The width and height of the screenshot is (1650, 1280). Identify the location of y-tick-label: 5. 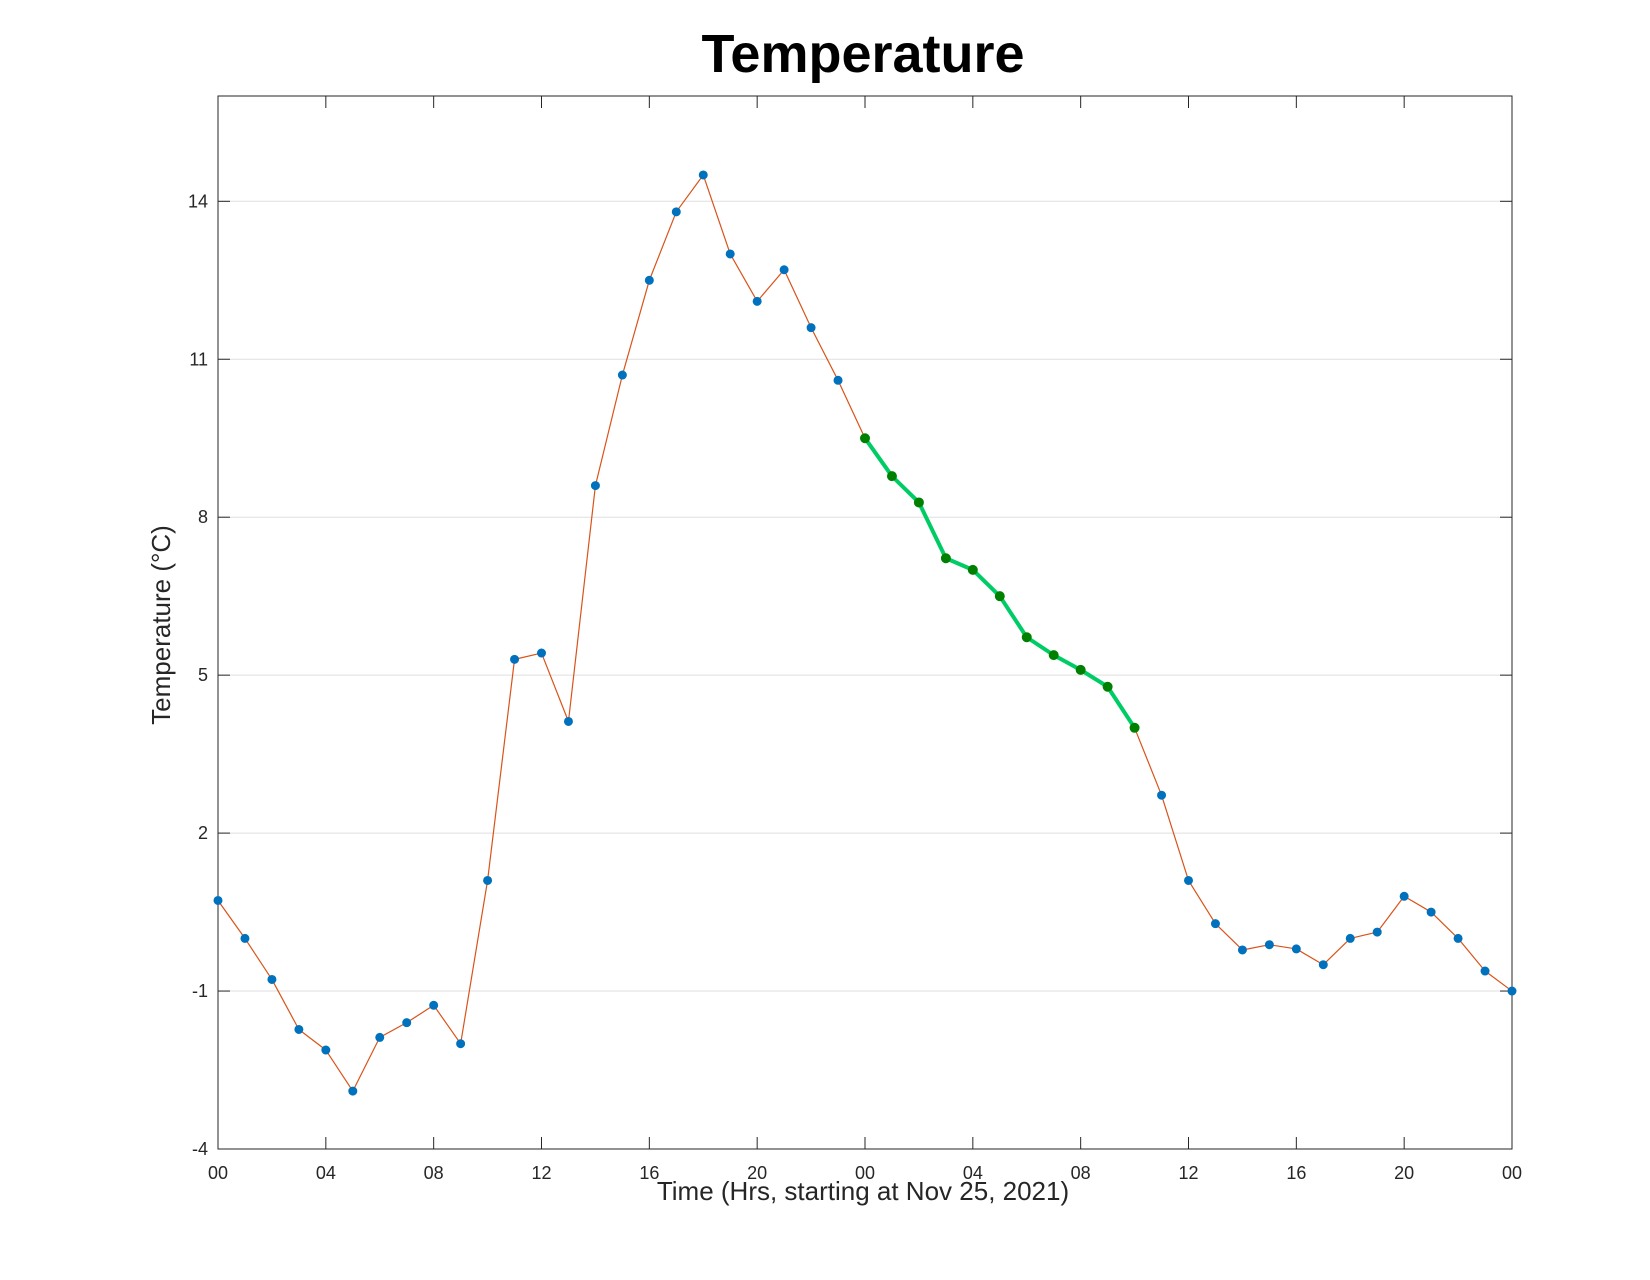
(203, 675).